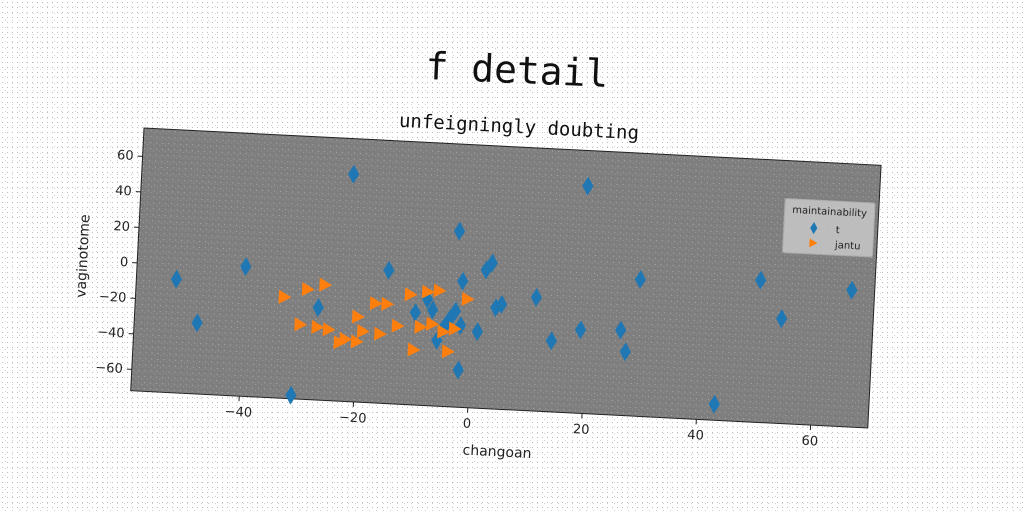 Image resolution: width=1024 pixels, height=512 pixels. What do you see at coordinates (111, 333) in the screenshot?
I see `y-tick-label: −40` at bounding box center [111, 333].